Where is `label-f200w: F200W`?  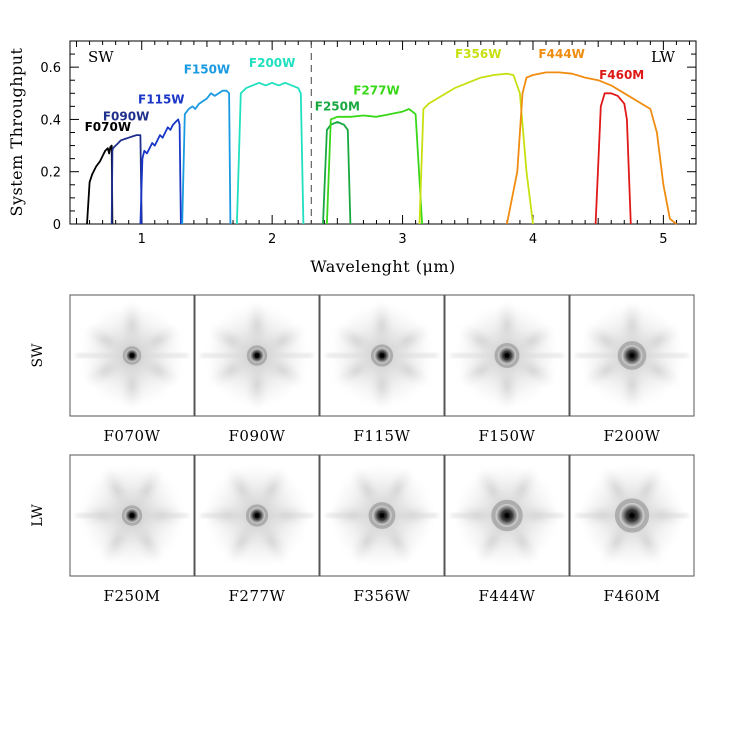
label-f200w: F200W is located at coordinates (272, 63).